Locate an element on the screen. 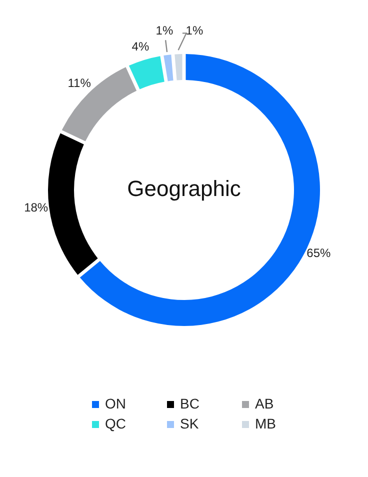 The image size is (368, 477). data-label: 11% is located at coordinates (80, 83).